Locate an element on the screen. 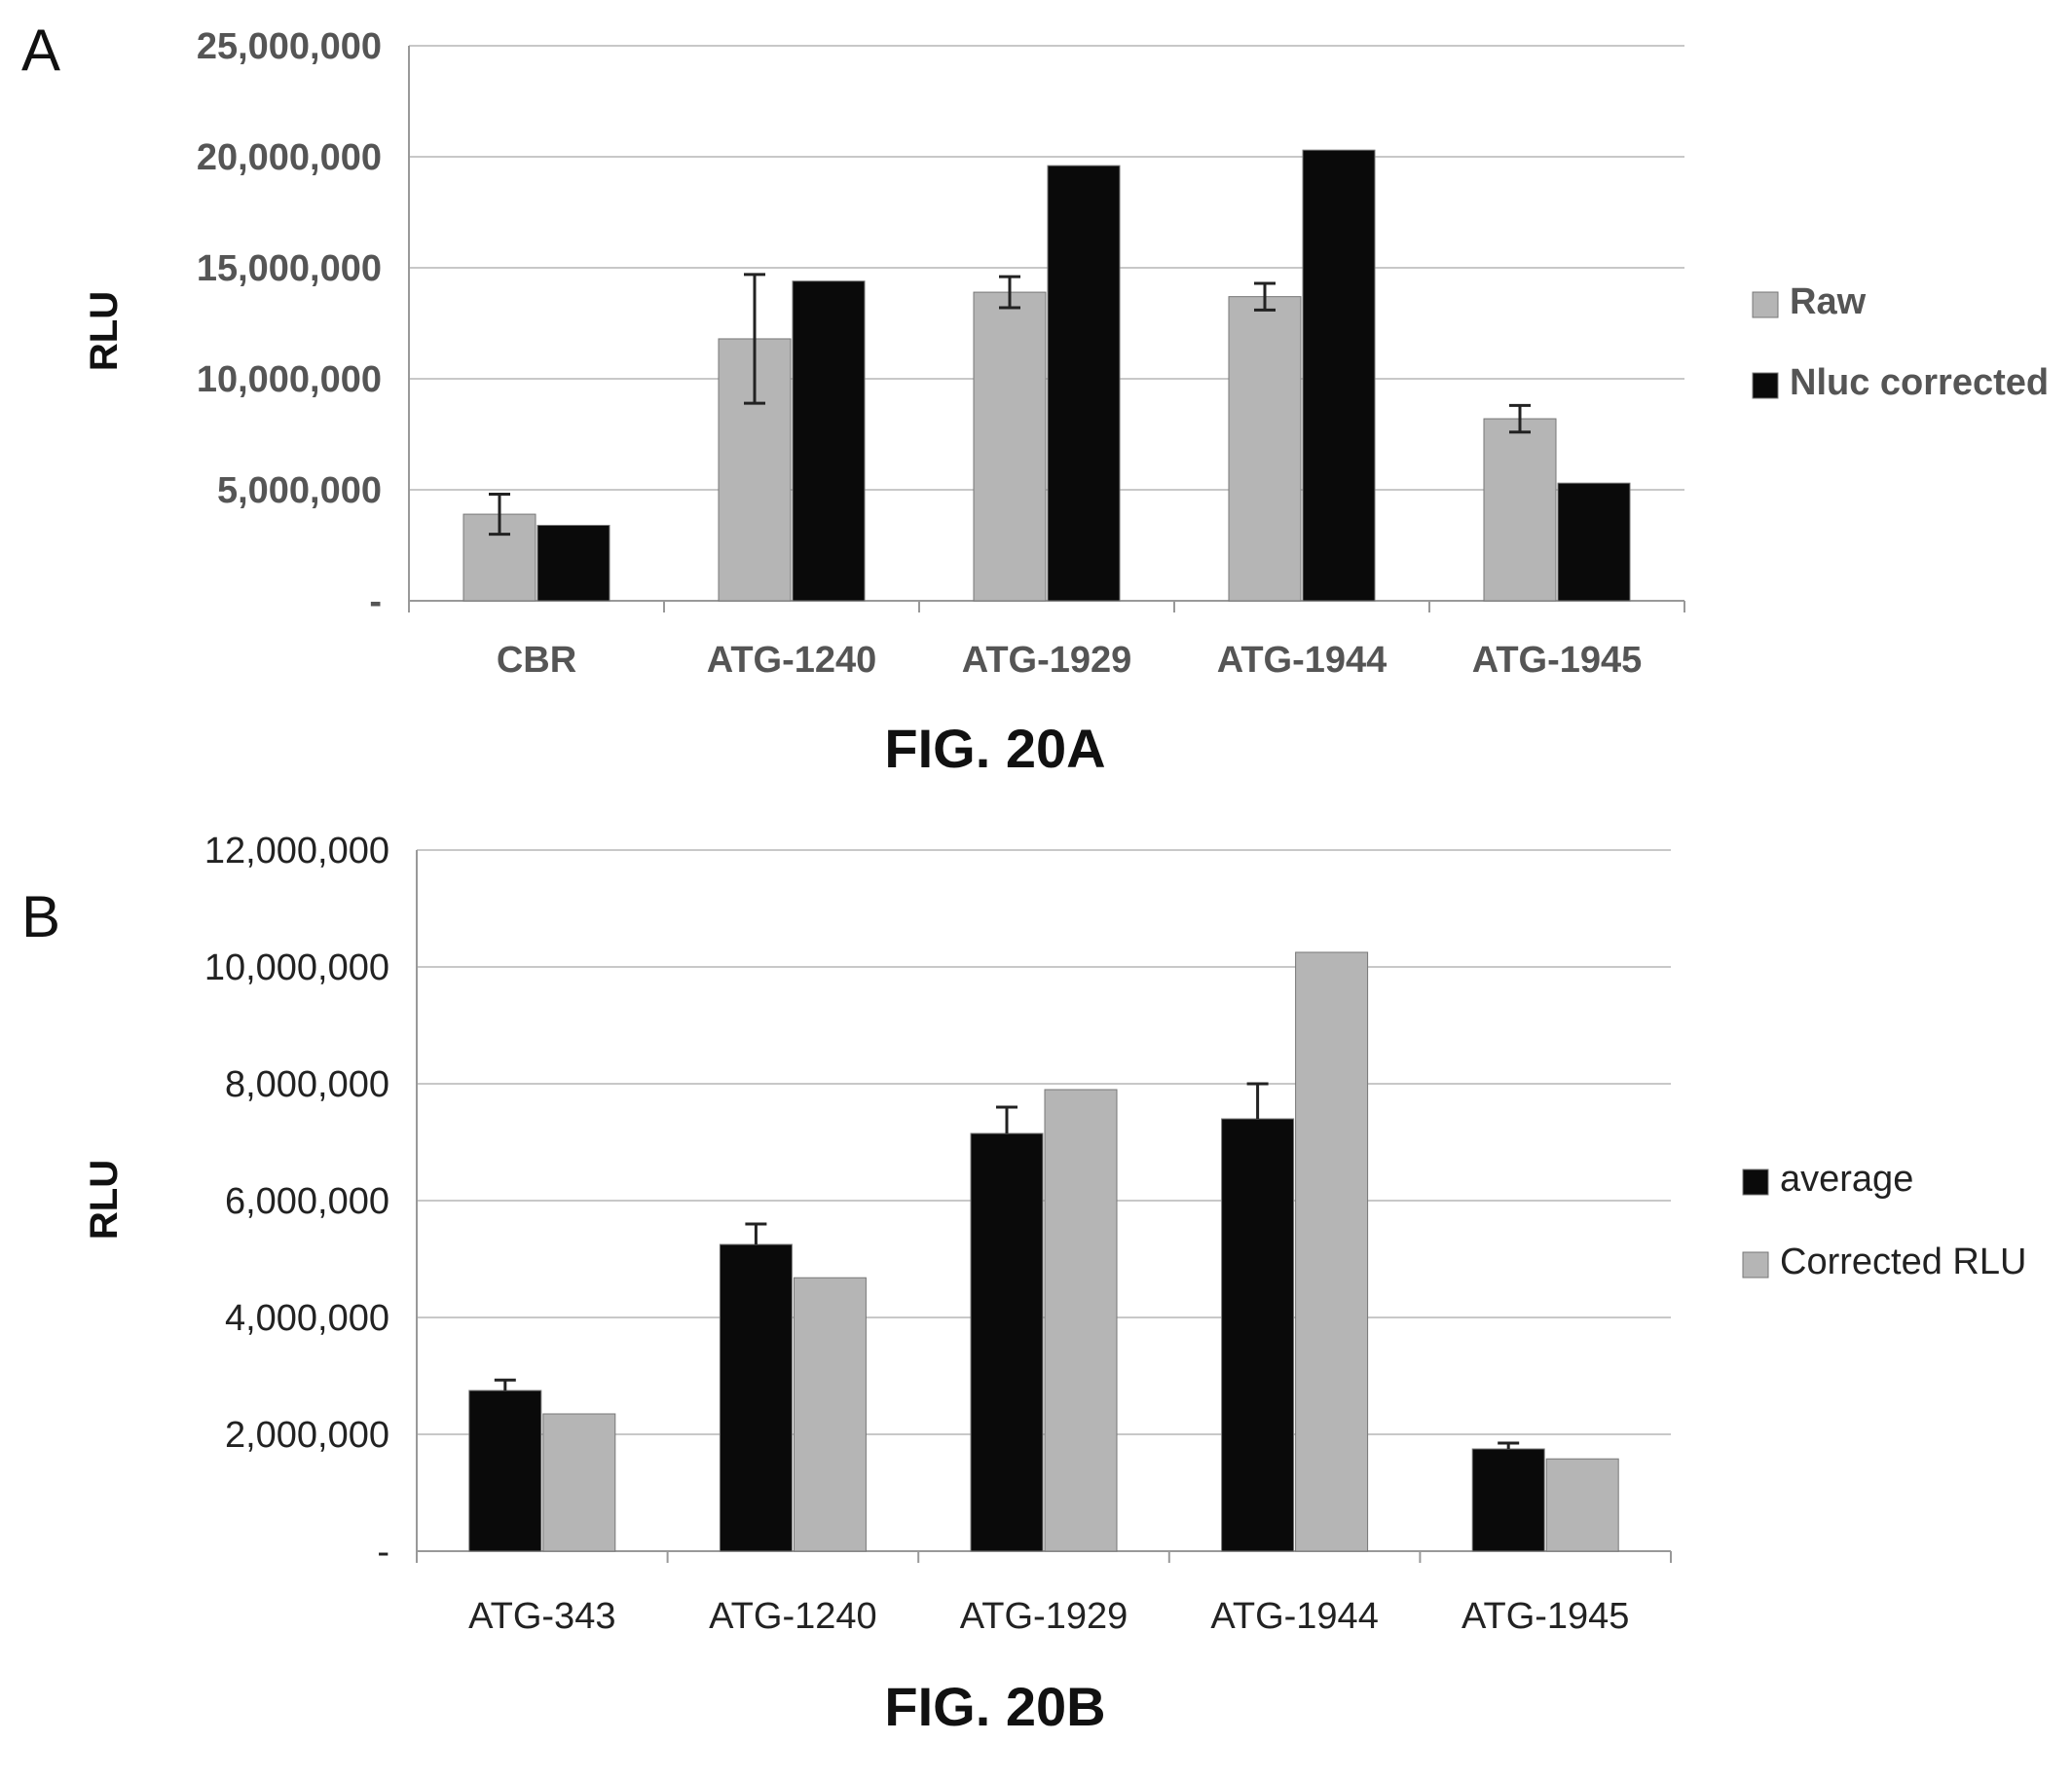 This screenshot has height=1780, width=2072. chart-a-ytick-label: 10,000,000 is located at coordinates (289, 379).